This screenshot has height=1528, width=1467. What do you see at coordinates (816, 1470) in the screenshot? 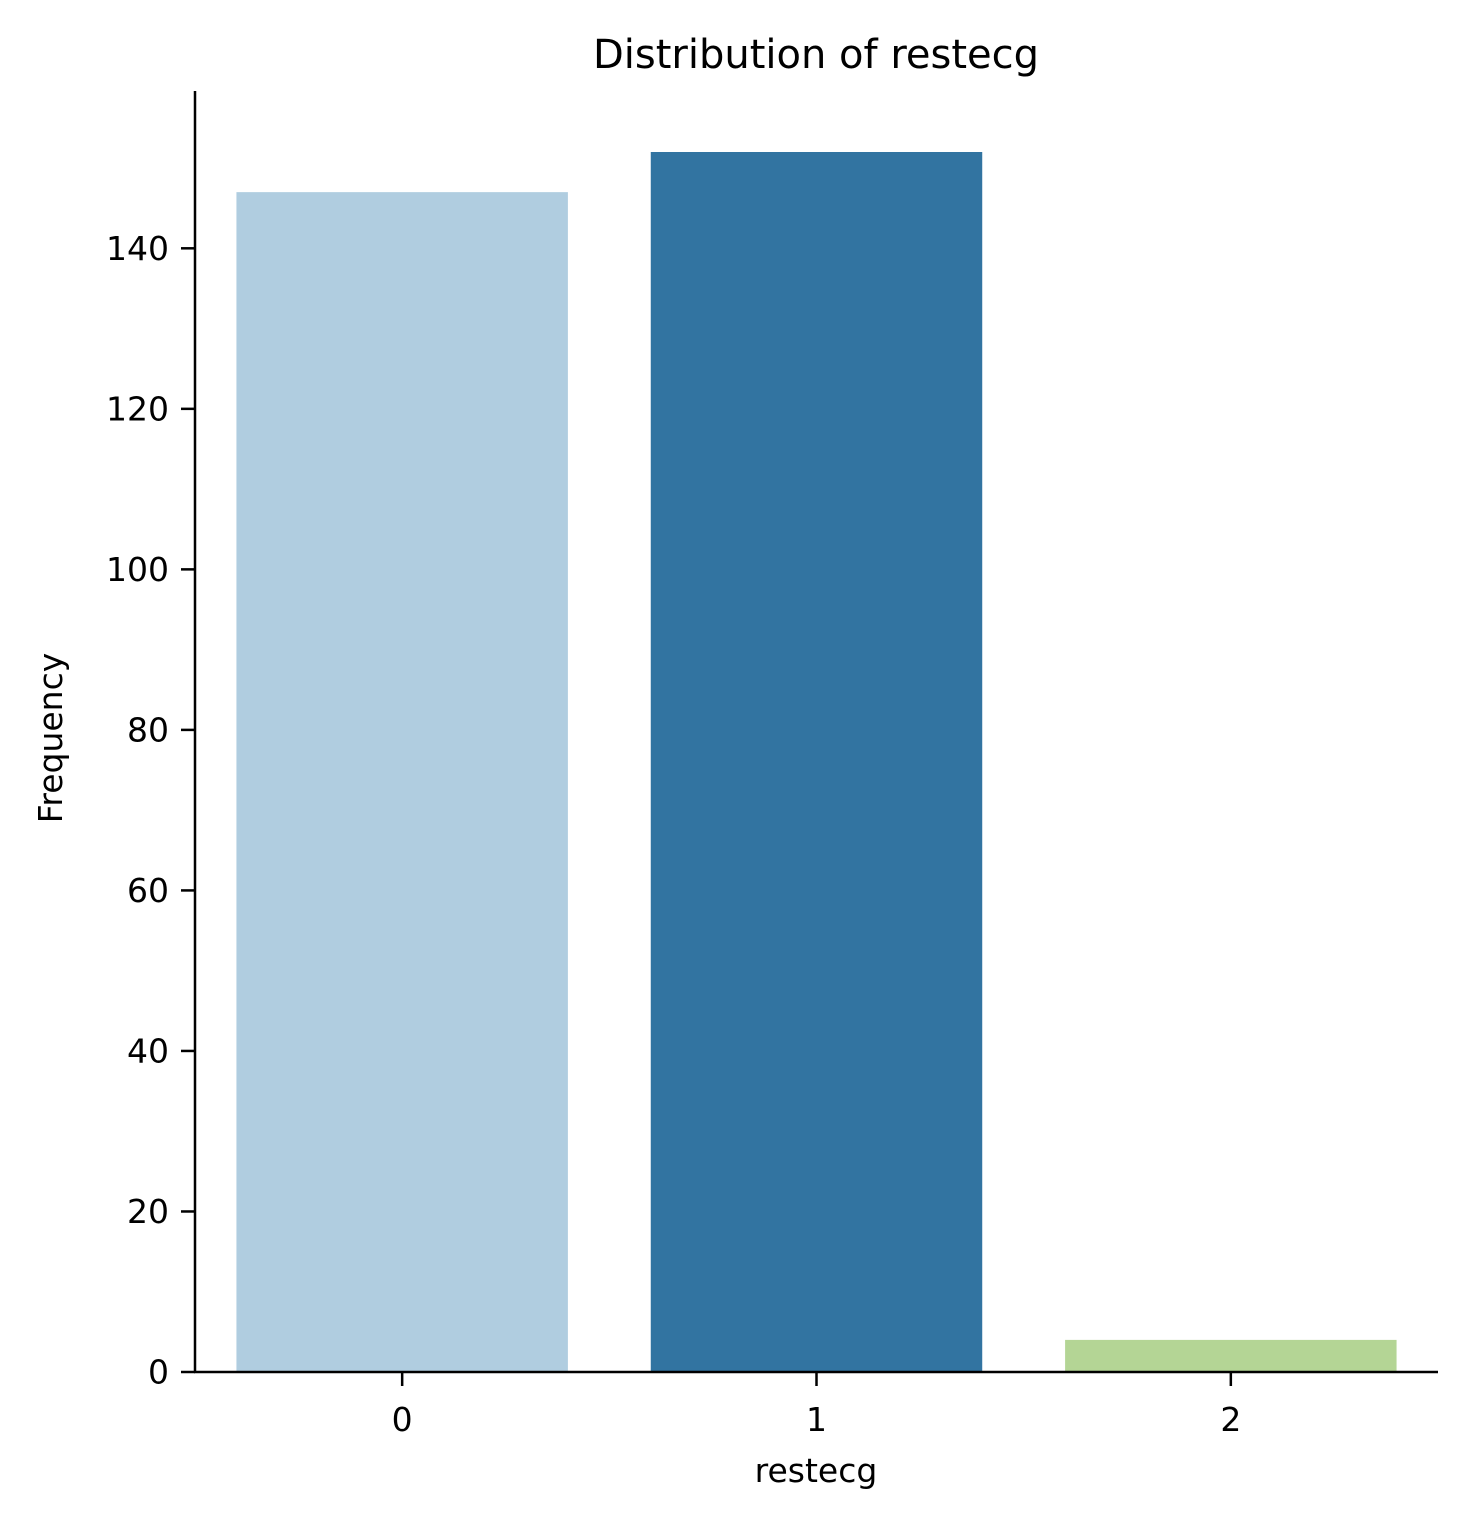
I see `x-axis-label: restecg` at bounding box center [816, 1470].